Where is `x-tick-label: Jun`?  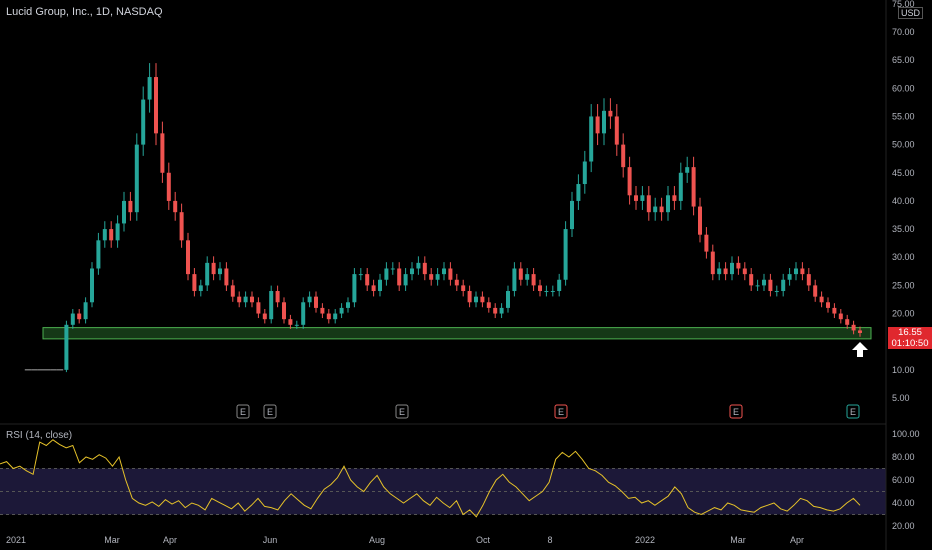 x-tick-label: Jun is located at coordinates (270, 540).